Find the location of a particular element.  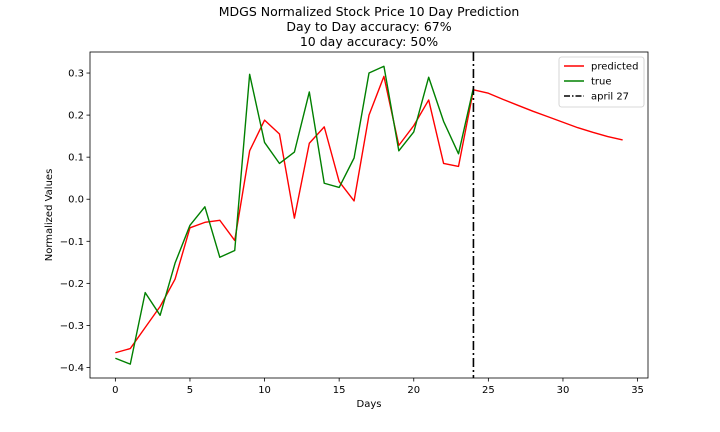

x-tick-label: 5 is located at coordinates (190, 390).